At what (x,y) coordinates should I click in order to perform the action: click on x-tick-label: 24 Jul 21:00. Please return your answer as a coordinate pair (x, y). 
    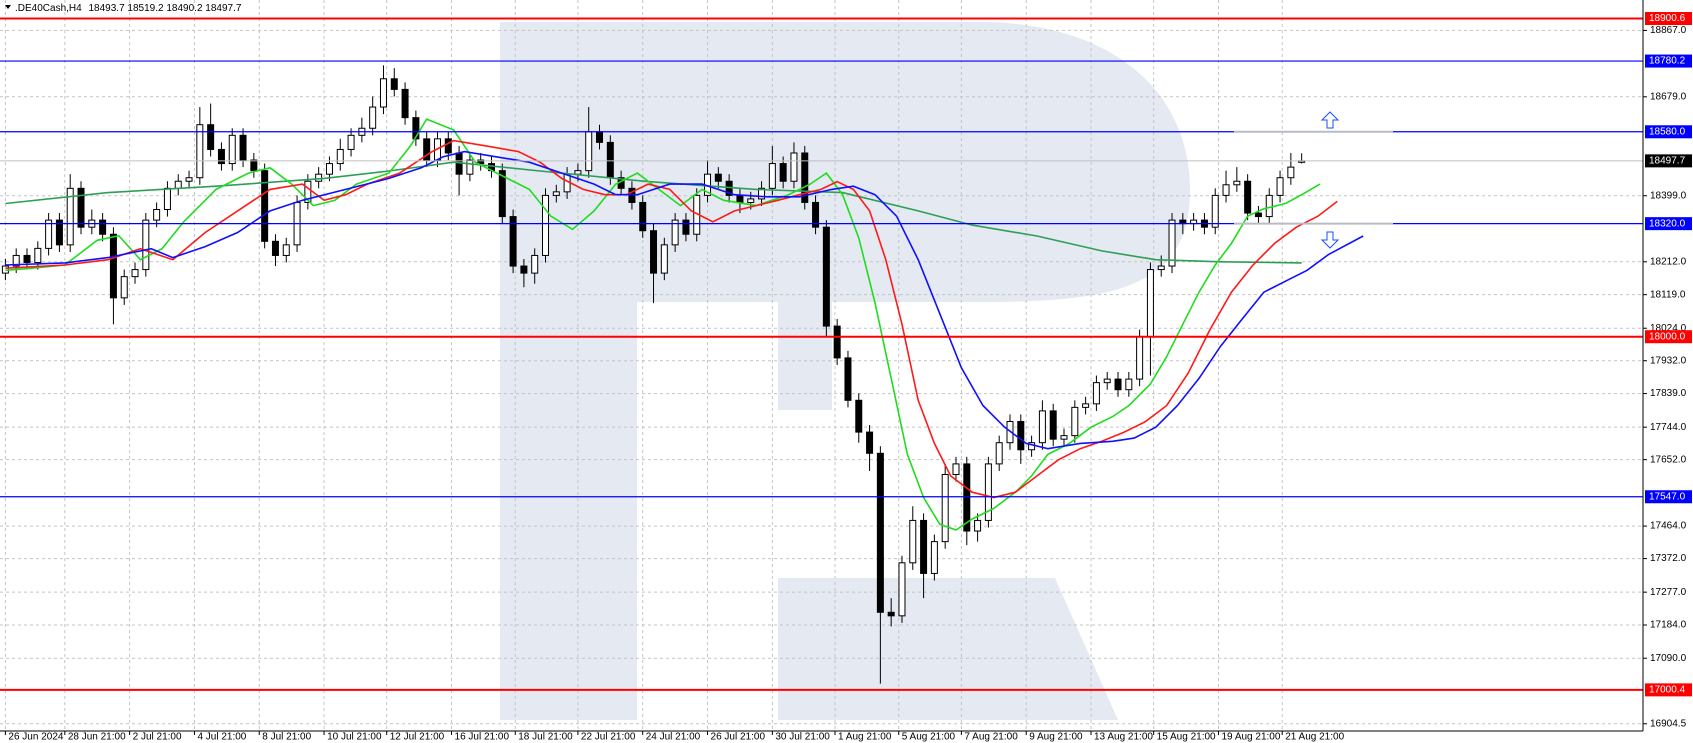
    Looking at the image, I should click on (673, 737).